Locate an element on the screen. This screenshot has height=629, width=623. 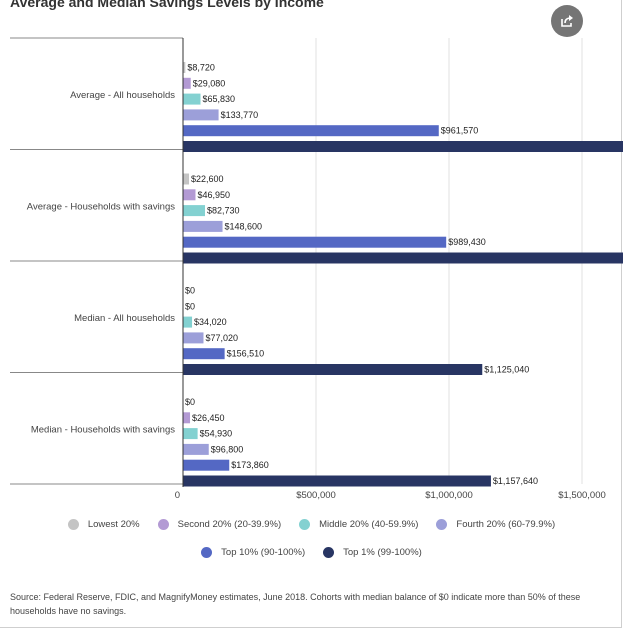
legend-row: Top 10% (90-100%) Top 1% (99-100%) is located at coordinates (311, 552).